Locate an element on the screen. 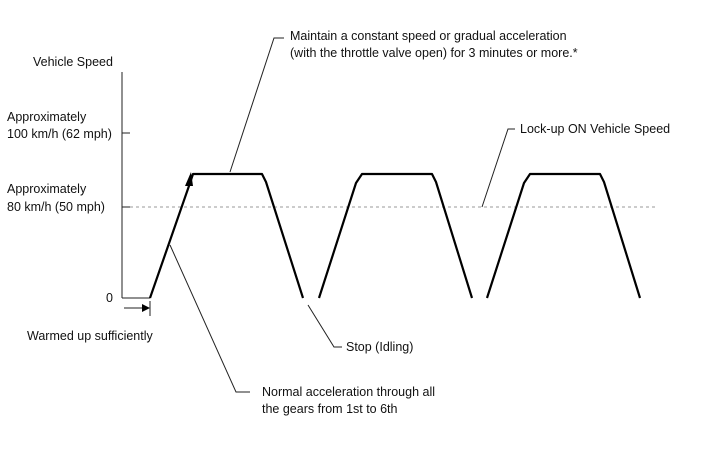 The image size is (702, 471). y-axis-title: Vehicle Speed is located at coordinates (73, 62).